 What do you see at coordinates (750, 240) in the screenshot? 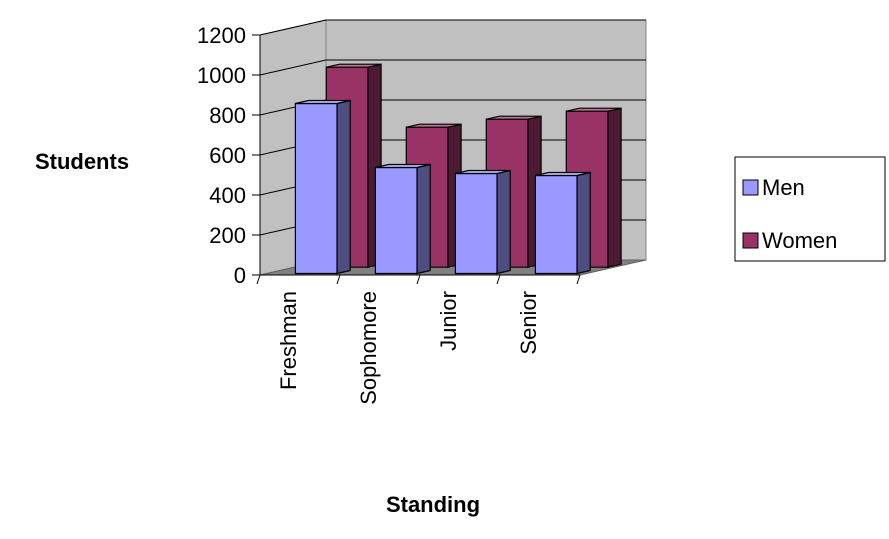
I see `legend-swatch-women` at bounding box center [750, 240].